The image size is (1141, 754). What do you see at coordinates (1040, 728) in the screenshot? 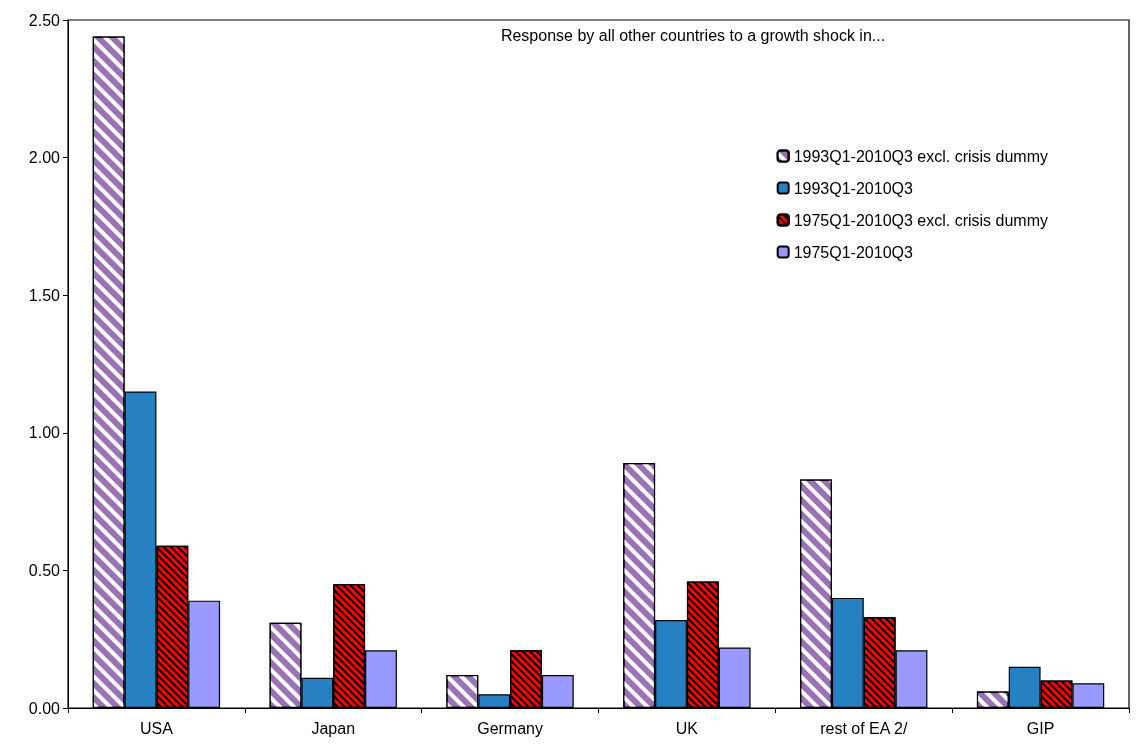
I see `x-tick-label: GIP` at bounding box center [1040, 728].